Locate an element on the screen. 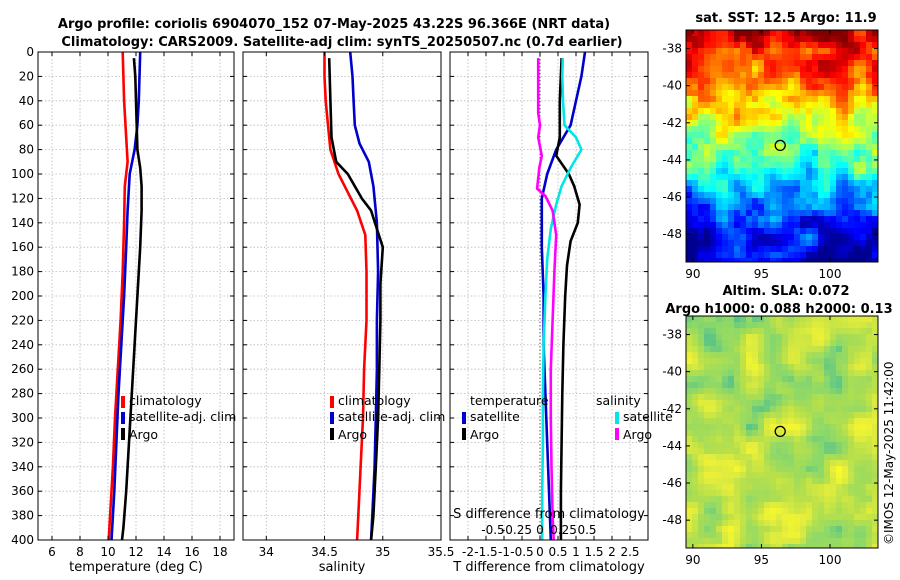 The height and width of the screenshot is (580, 900). x-tick-label: 35.5 is located at coordinates (441, 552).